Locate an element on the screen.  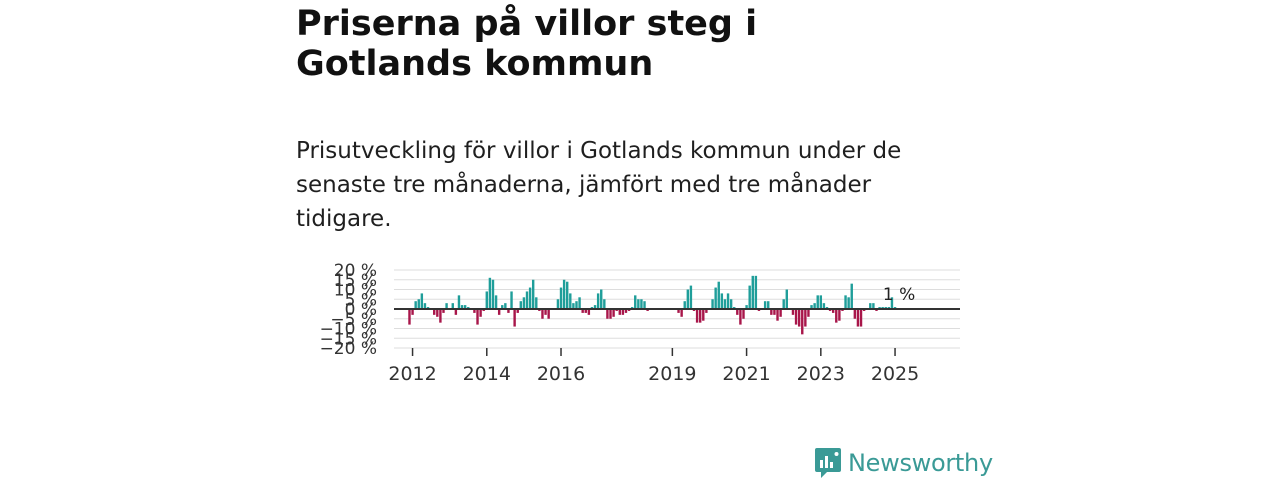
newsworthy-logo-icon is located at coordinates (828, 463).